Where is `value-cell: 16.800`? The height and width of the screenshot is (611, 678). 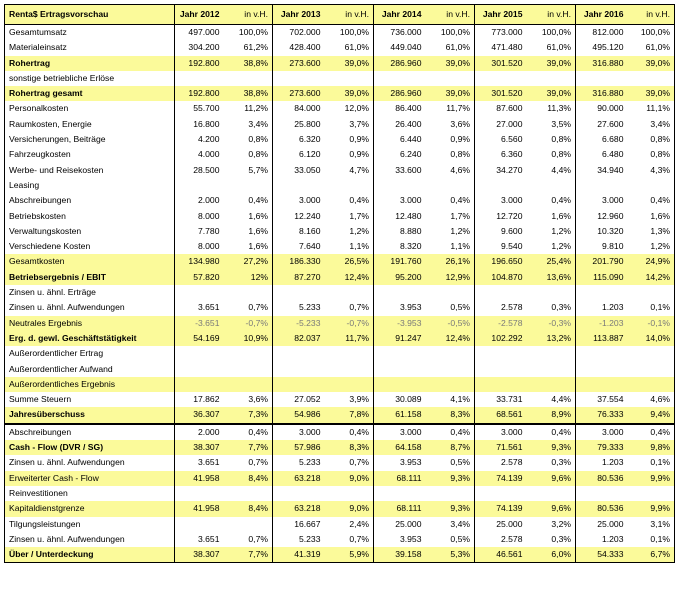 value-cell: 16.800 is located at coordinates (199, 124).